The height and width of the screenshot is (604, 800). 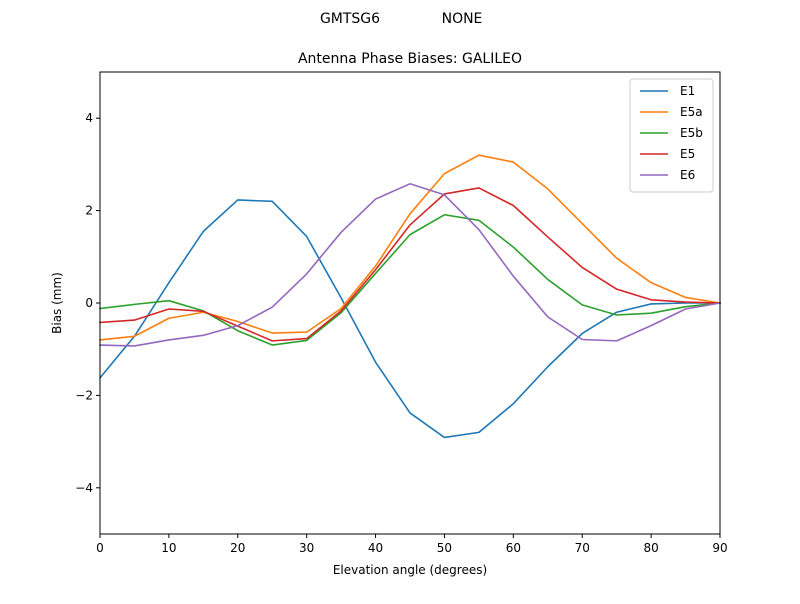 I want to click on legend-label-e6: E6, so click(x=687, y=175).